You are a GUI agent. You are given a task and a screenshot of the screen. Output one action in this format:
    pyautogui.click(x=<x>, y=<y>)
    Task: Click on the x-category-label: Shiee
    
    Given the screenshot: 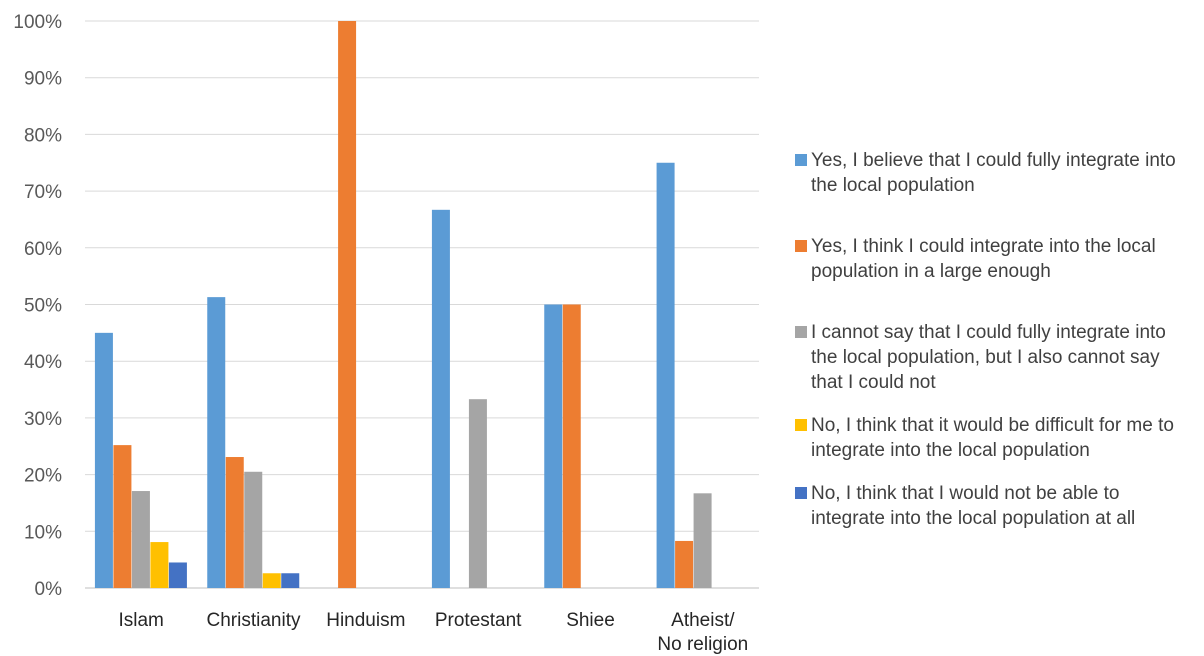 What is the action you would take?
    pyautogui.click(x=590, y=620)
    